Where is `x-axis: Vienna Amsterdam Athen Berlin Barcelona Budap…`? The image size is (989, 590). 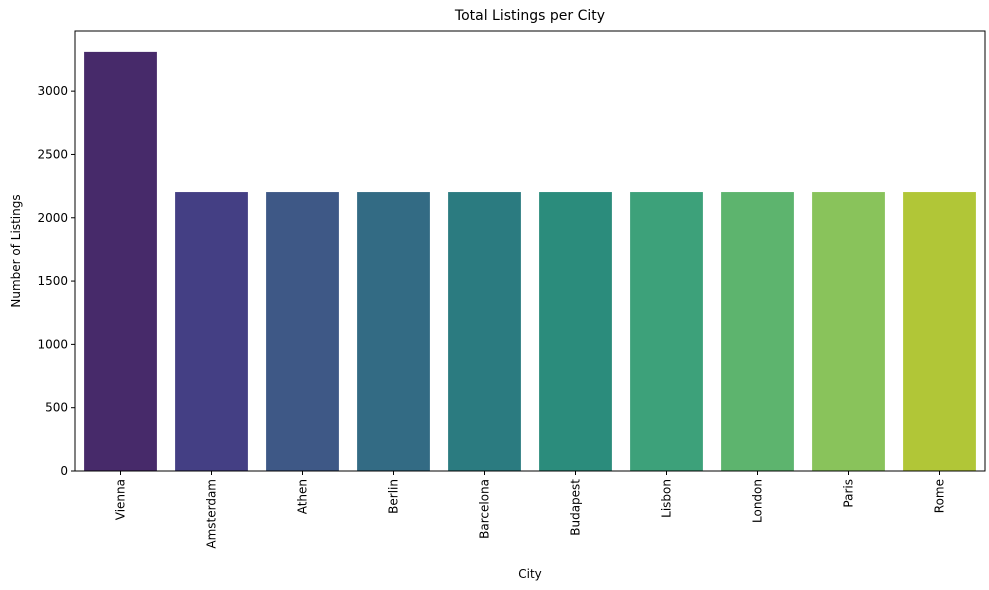
x-axis: Vienna Amsterdam Athen Berlin Barcelona Budap… is located at coordinates (530, 510).